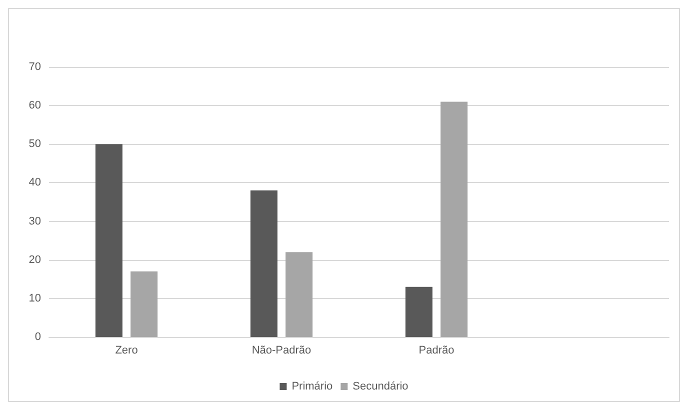 The width and height of the screenshot is (690, 412). Describe the element at coordinates (34, 144) in the screenshot. I see `y-tick-label: 50` at that location.